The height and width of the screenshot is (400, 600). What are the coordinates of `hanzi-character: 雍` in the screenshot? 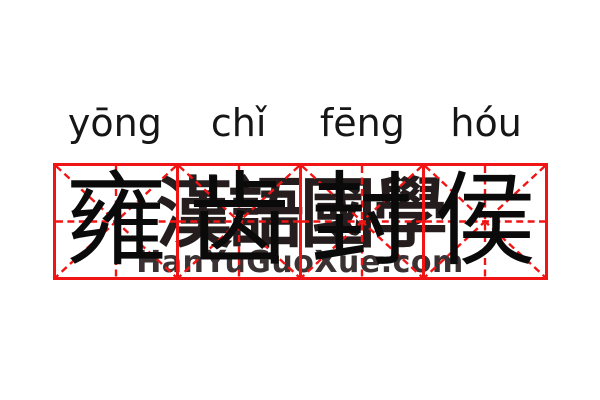 It's located at (116, 221).